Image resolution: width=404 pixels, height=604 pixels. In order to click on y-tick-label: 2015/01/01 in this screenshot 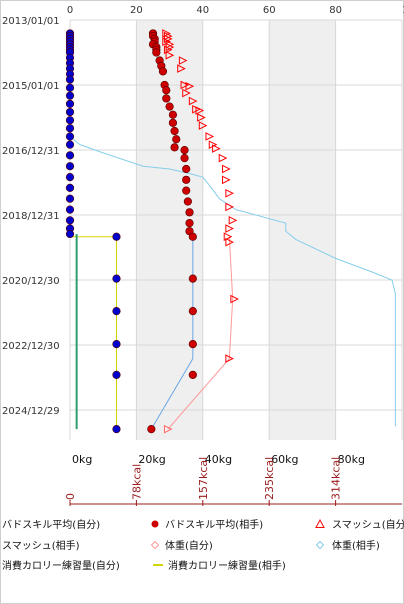, I will do `click(31, 86)`.